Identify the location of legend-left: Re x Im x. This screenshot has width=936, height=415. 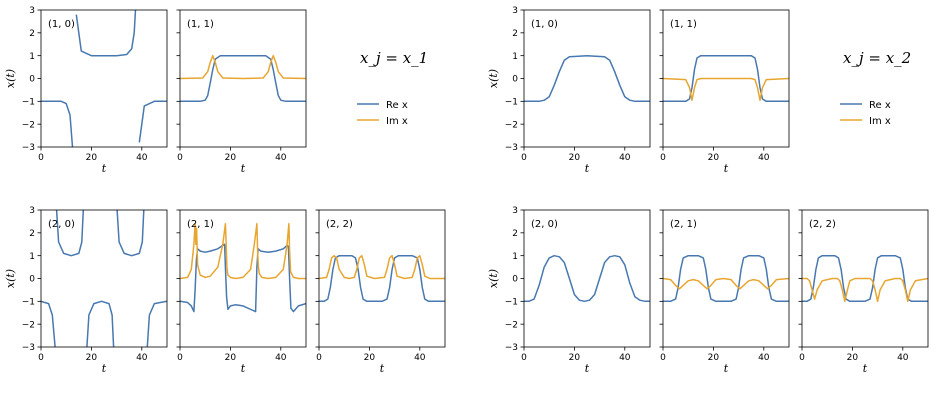
(382, 113).